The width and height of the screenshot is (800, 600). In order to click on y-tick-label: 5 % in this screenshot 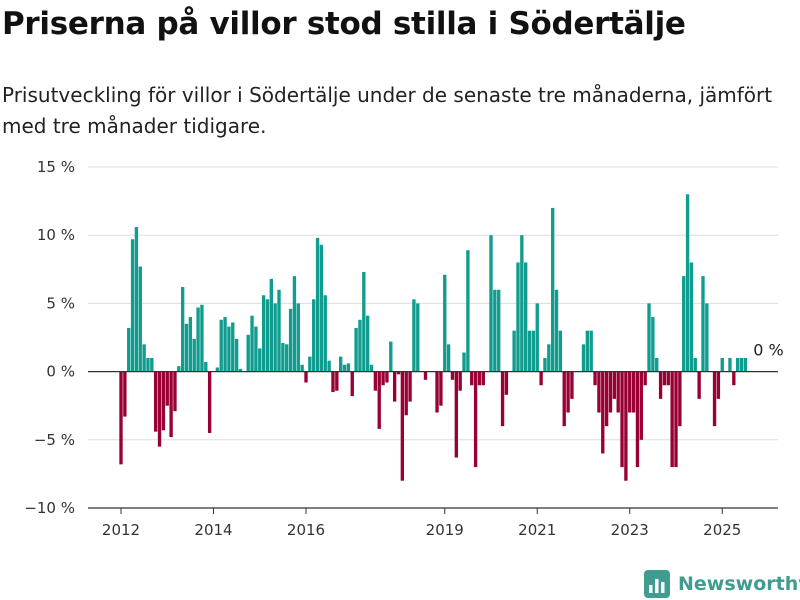, I will do `click(60, 303)`.